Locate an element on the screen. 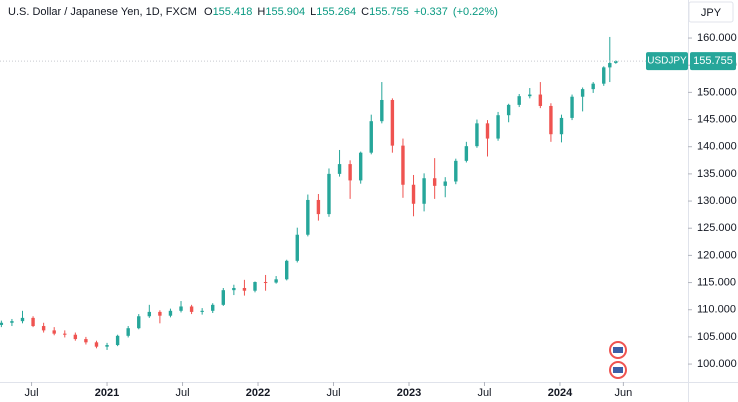 This screenshot has height=402, width=738. ohlc-label: C is located at coordinates (365, 12).